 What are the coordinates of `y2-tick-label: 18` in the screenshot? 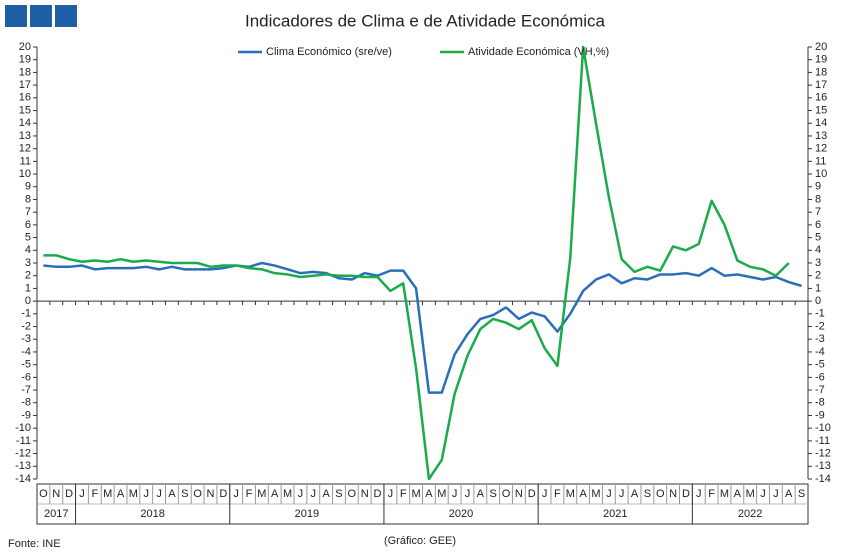 It's located at (821, 72).